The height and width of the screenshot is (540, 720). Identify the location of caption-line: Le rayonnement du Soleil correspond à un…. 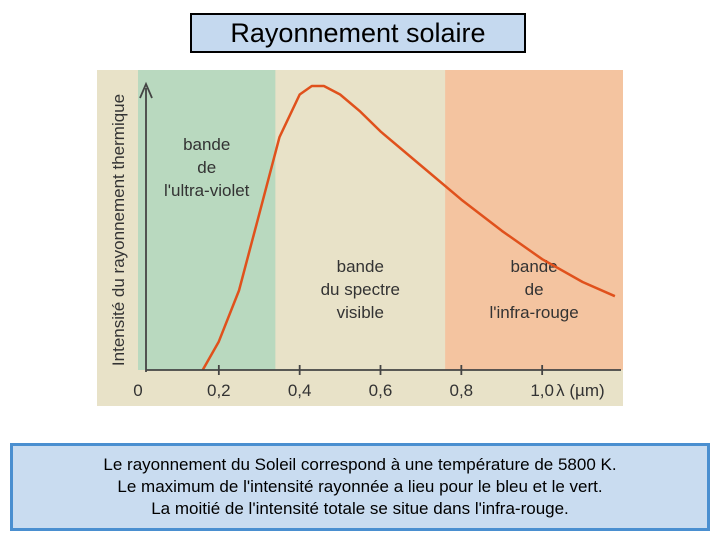
(360, 464).